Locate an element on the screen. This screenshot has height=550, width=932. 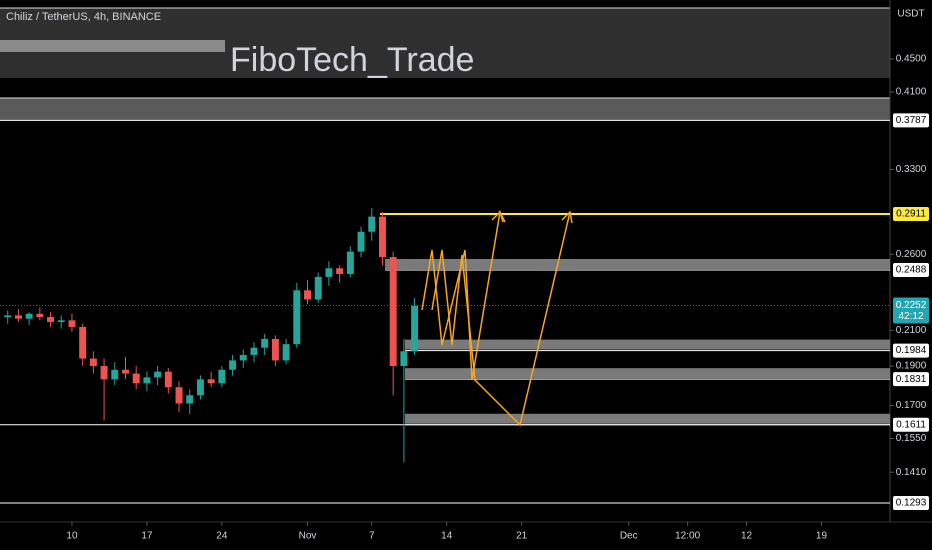
level-label: 0.3787 is located at coordinates (911, 120).